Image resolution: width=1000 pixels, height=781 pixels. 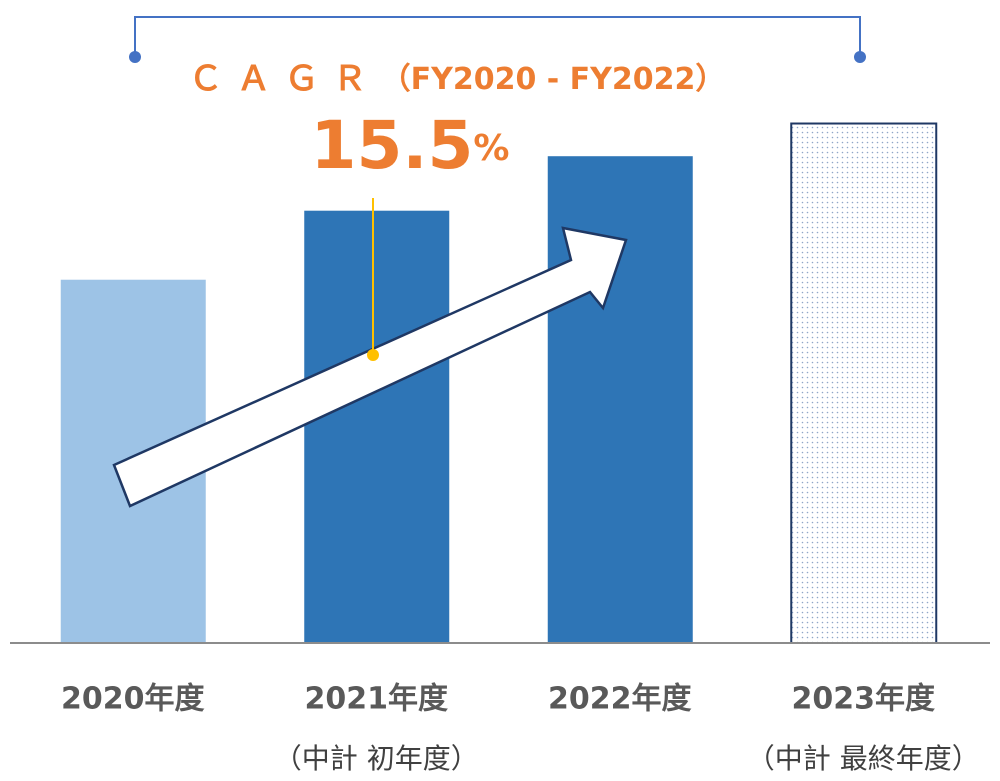 I want to click on cagr-title: ＣＡＧＲ（FY2020 - FY2022）, so click(x=457, y=79).